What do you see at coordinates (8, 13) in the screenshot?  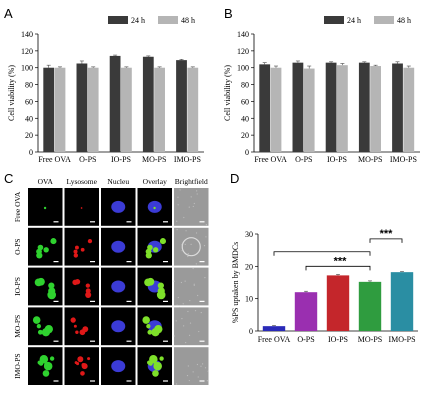 I see `panel-label-a: A` at bounding box center [8, 13].